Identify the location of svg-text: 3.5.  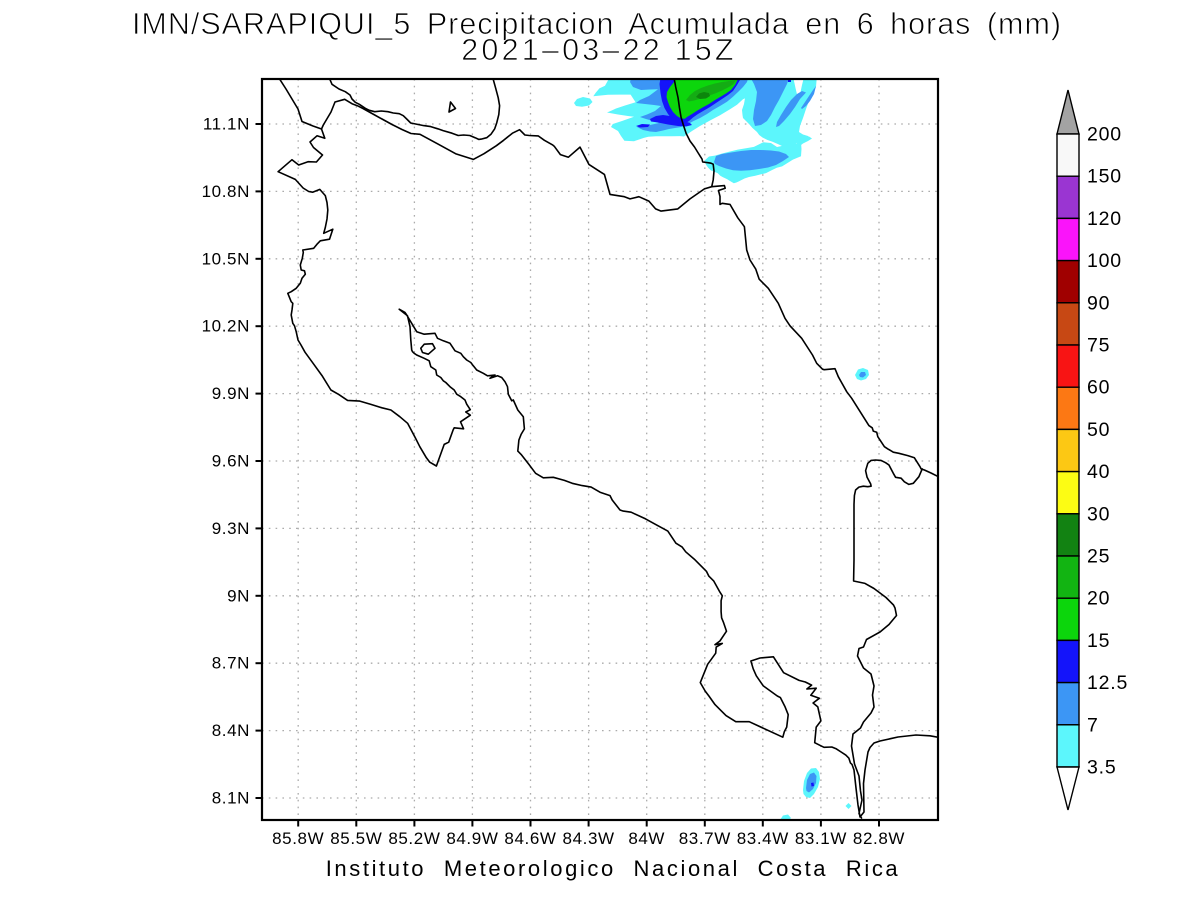
(1102, 768).